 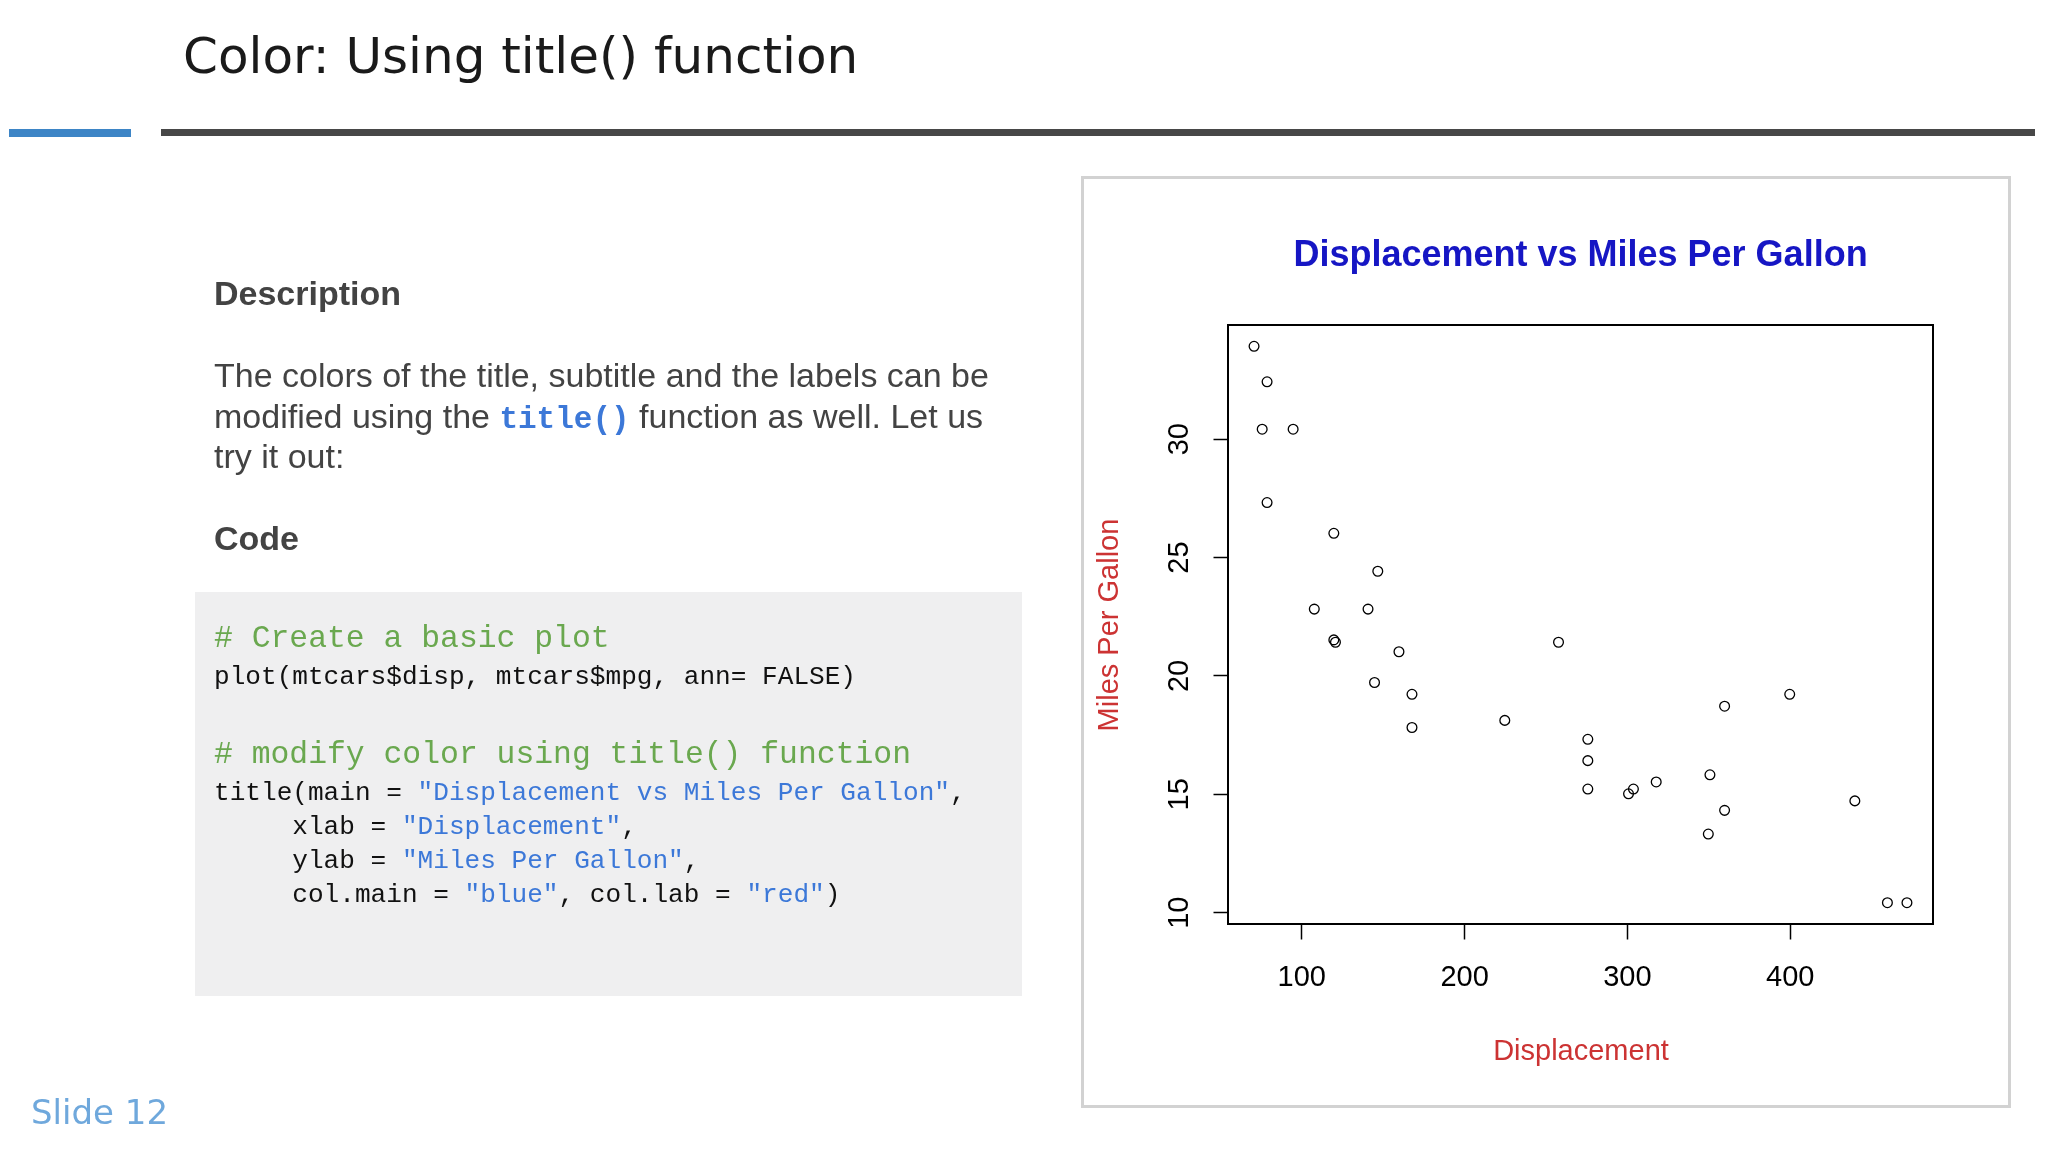 What do you see at coordinates (1177, 557) in the screenshot?
I see `y-tick-label: 25` at bounding box center [1177, 557].